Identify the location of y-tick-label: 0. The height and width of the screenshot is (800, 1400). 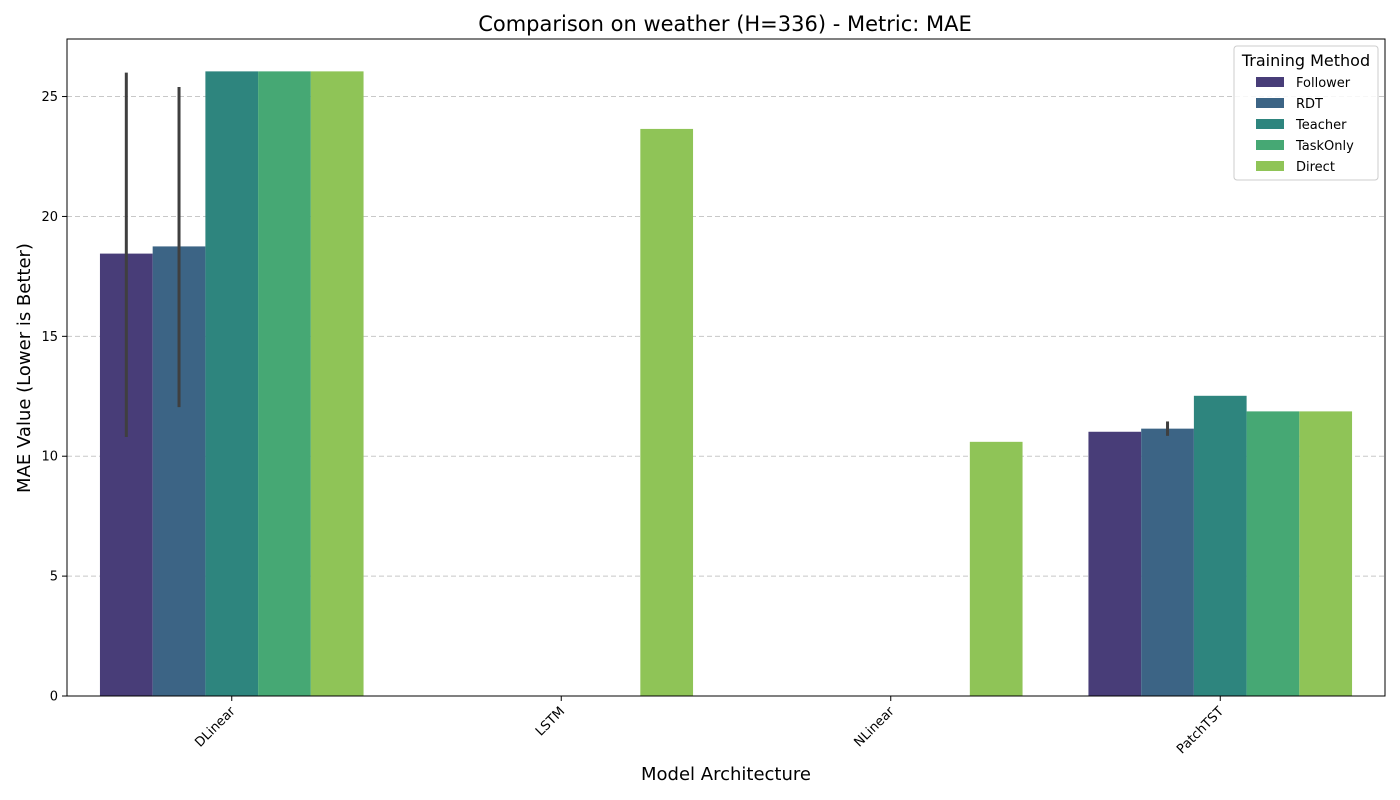
(54, 697).